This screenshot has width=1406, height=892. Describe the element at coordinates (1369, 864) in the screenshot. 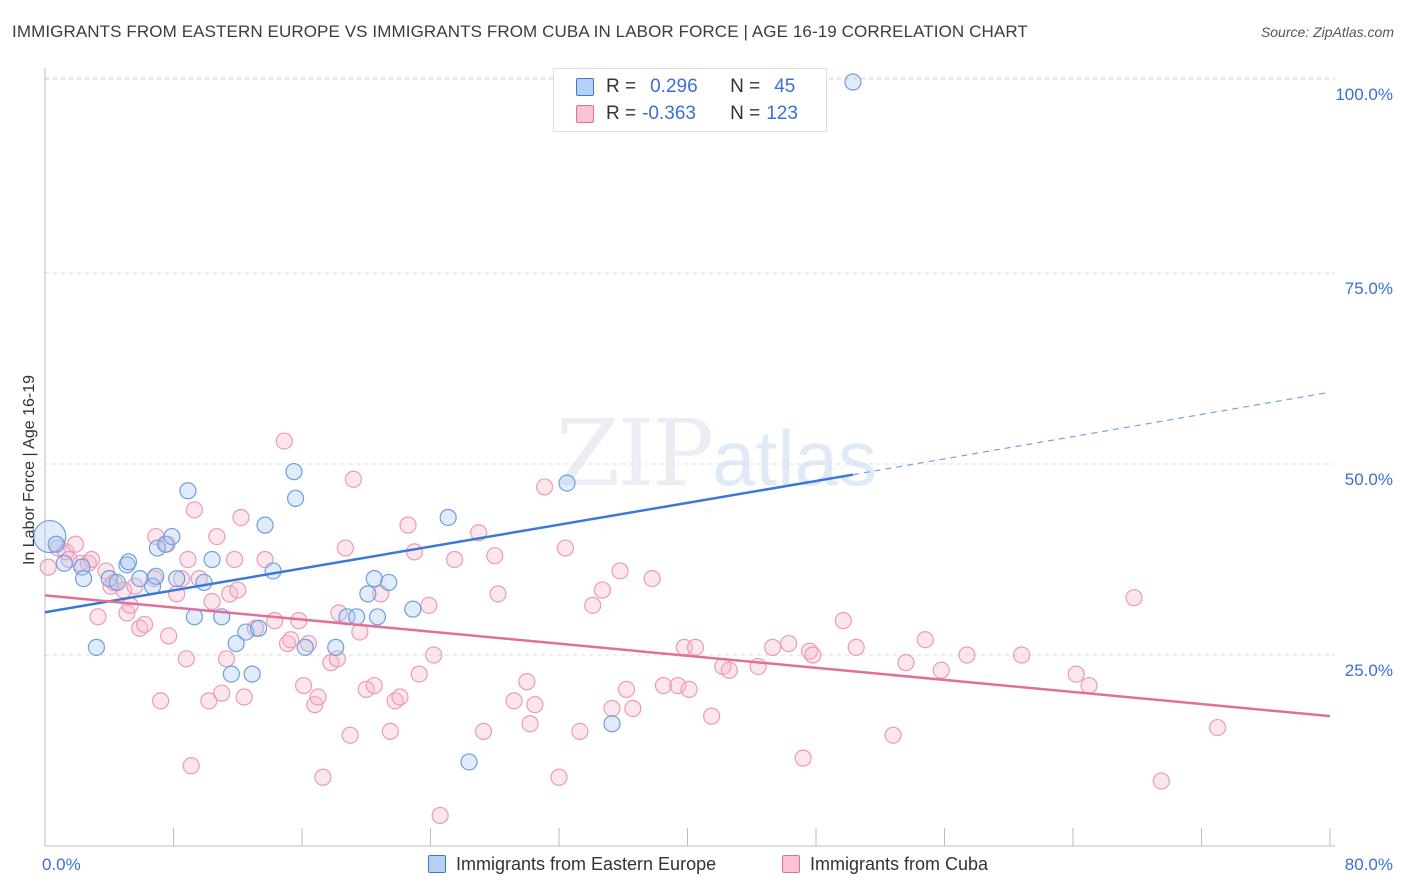

I see `x-tick-label: 80.0%` at that location.